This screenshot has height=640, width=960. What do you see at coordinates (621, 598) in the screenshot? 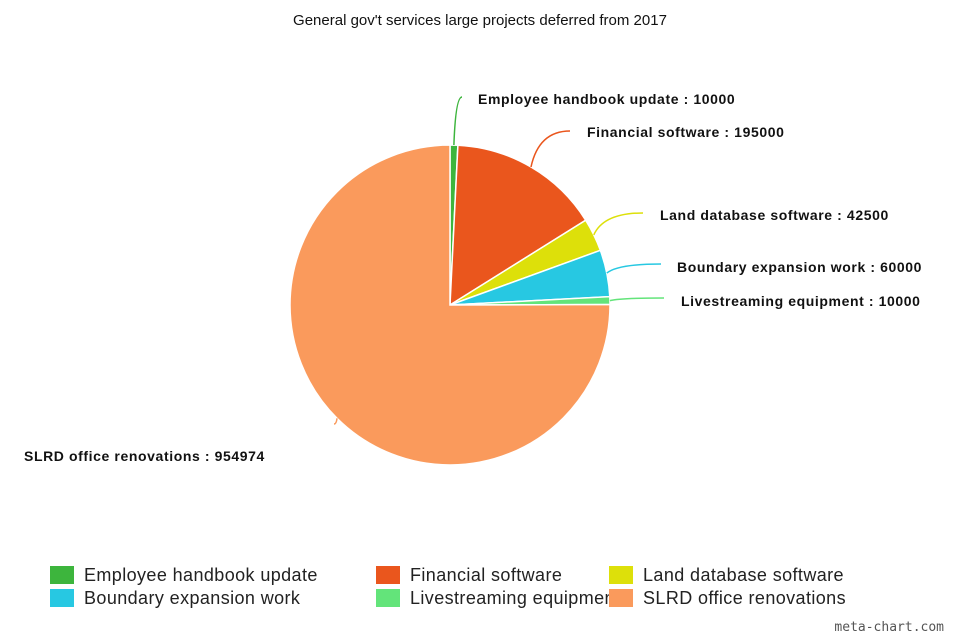
I see `legend-swatch-slrd-office-renovations` at bounding box center [621, 598].